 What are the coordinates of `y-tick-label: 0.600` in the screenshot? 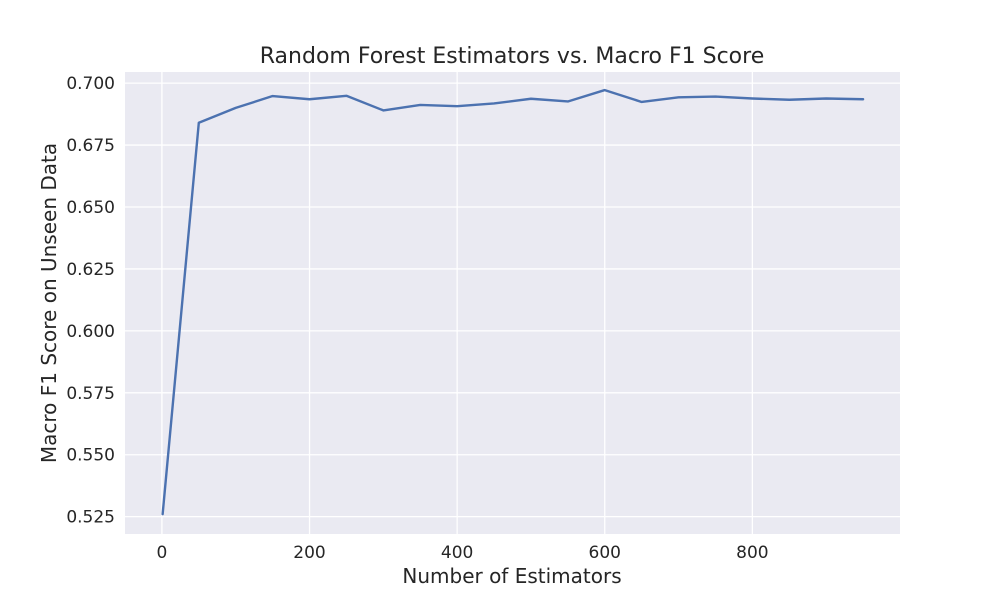 It's located at (90, 332).